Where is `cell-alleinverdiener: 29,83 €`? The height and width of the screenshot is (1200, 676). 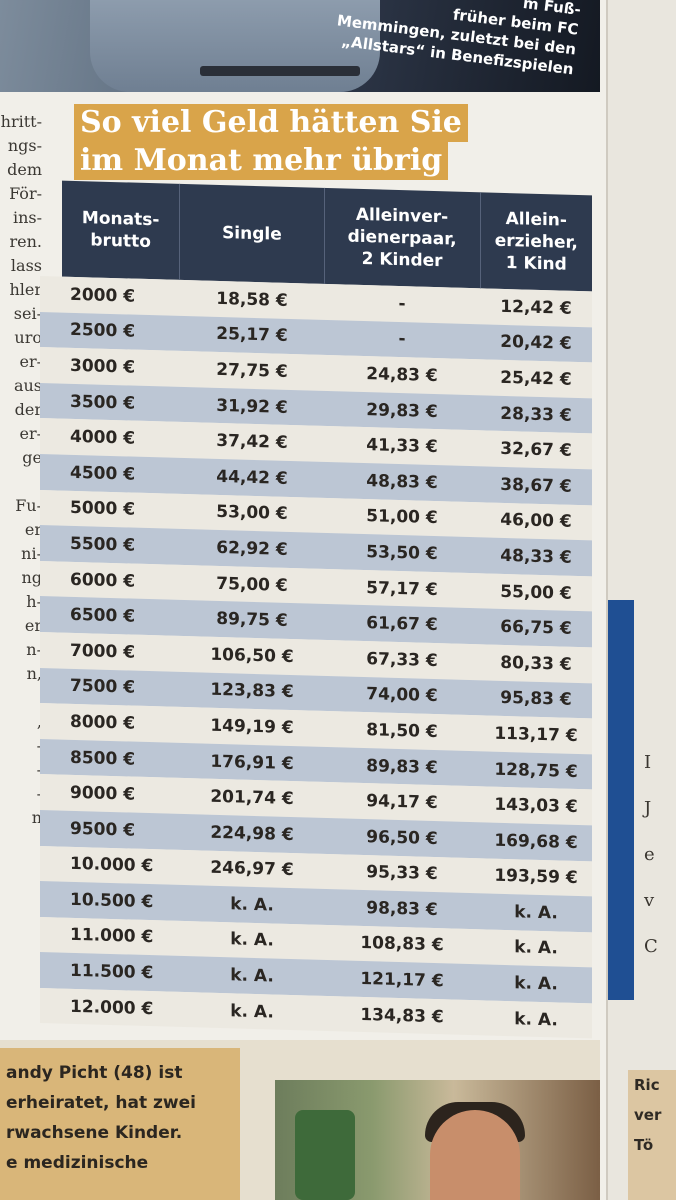 cell-alleinverdiener: 29,83 € is located at coordinates (402, 410).